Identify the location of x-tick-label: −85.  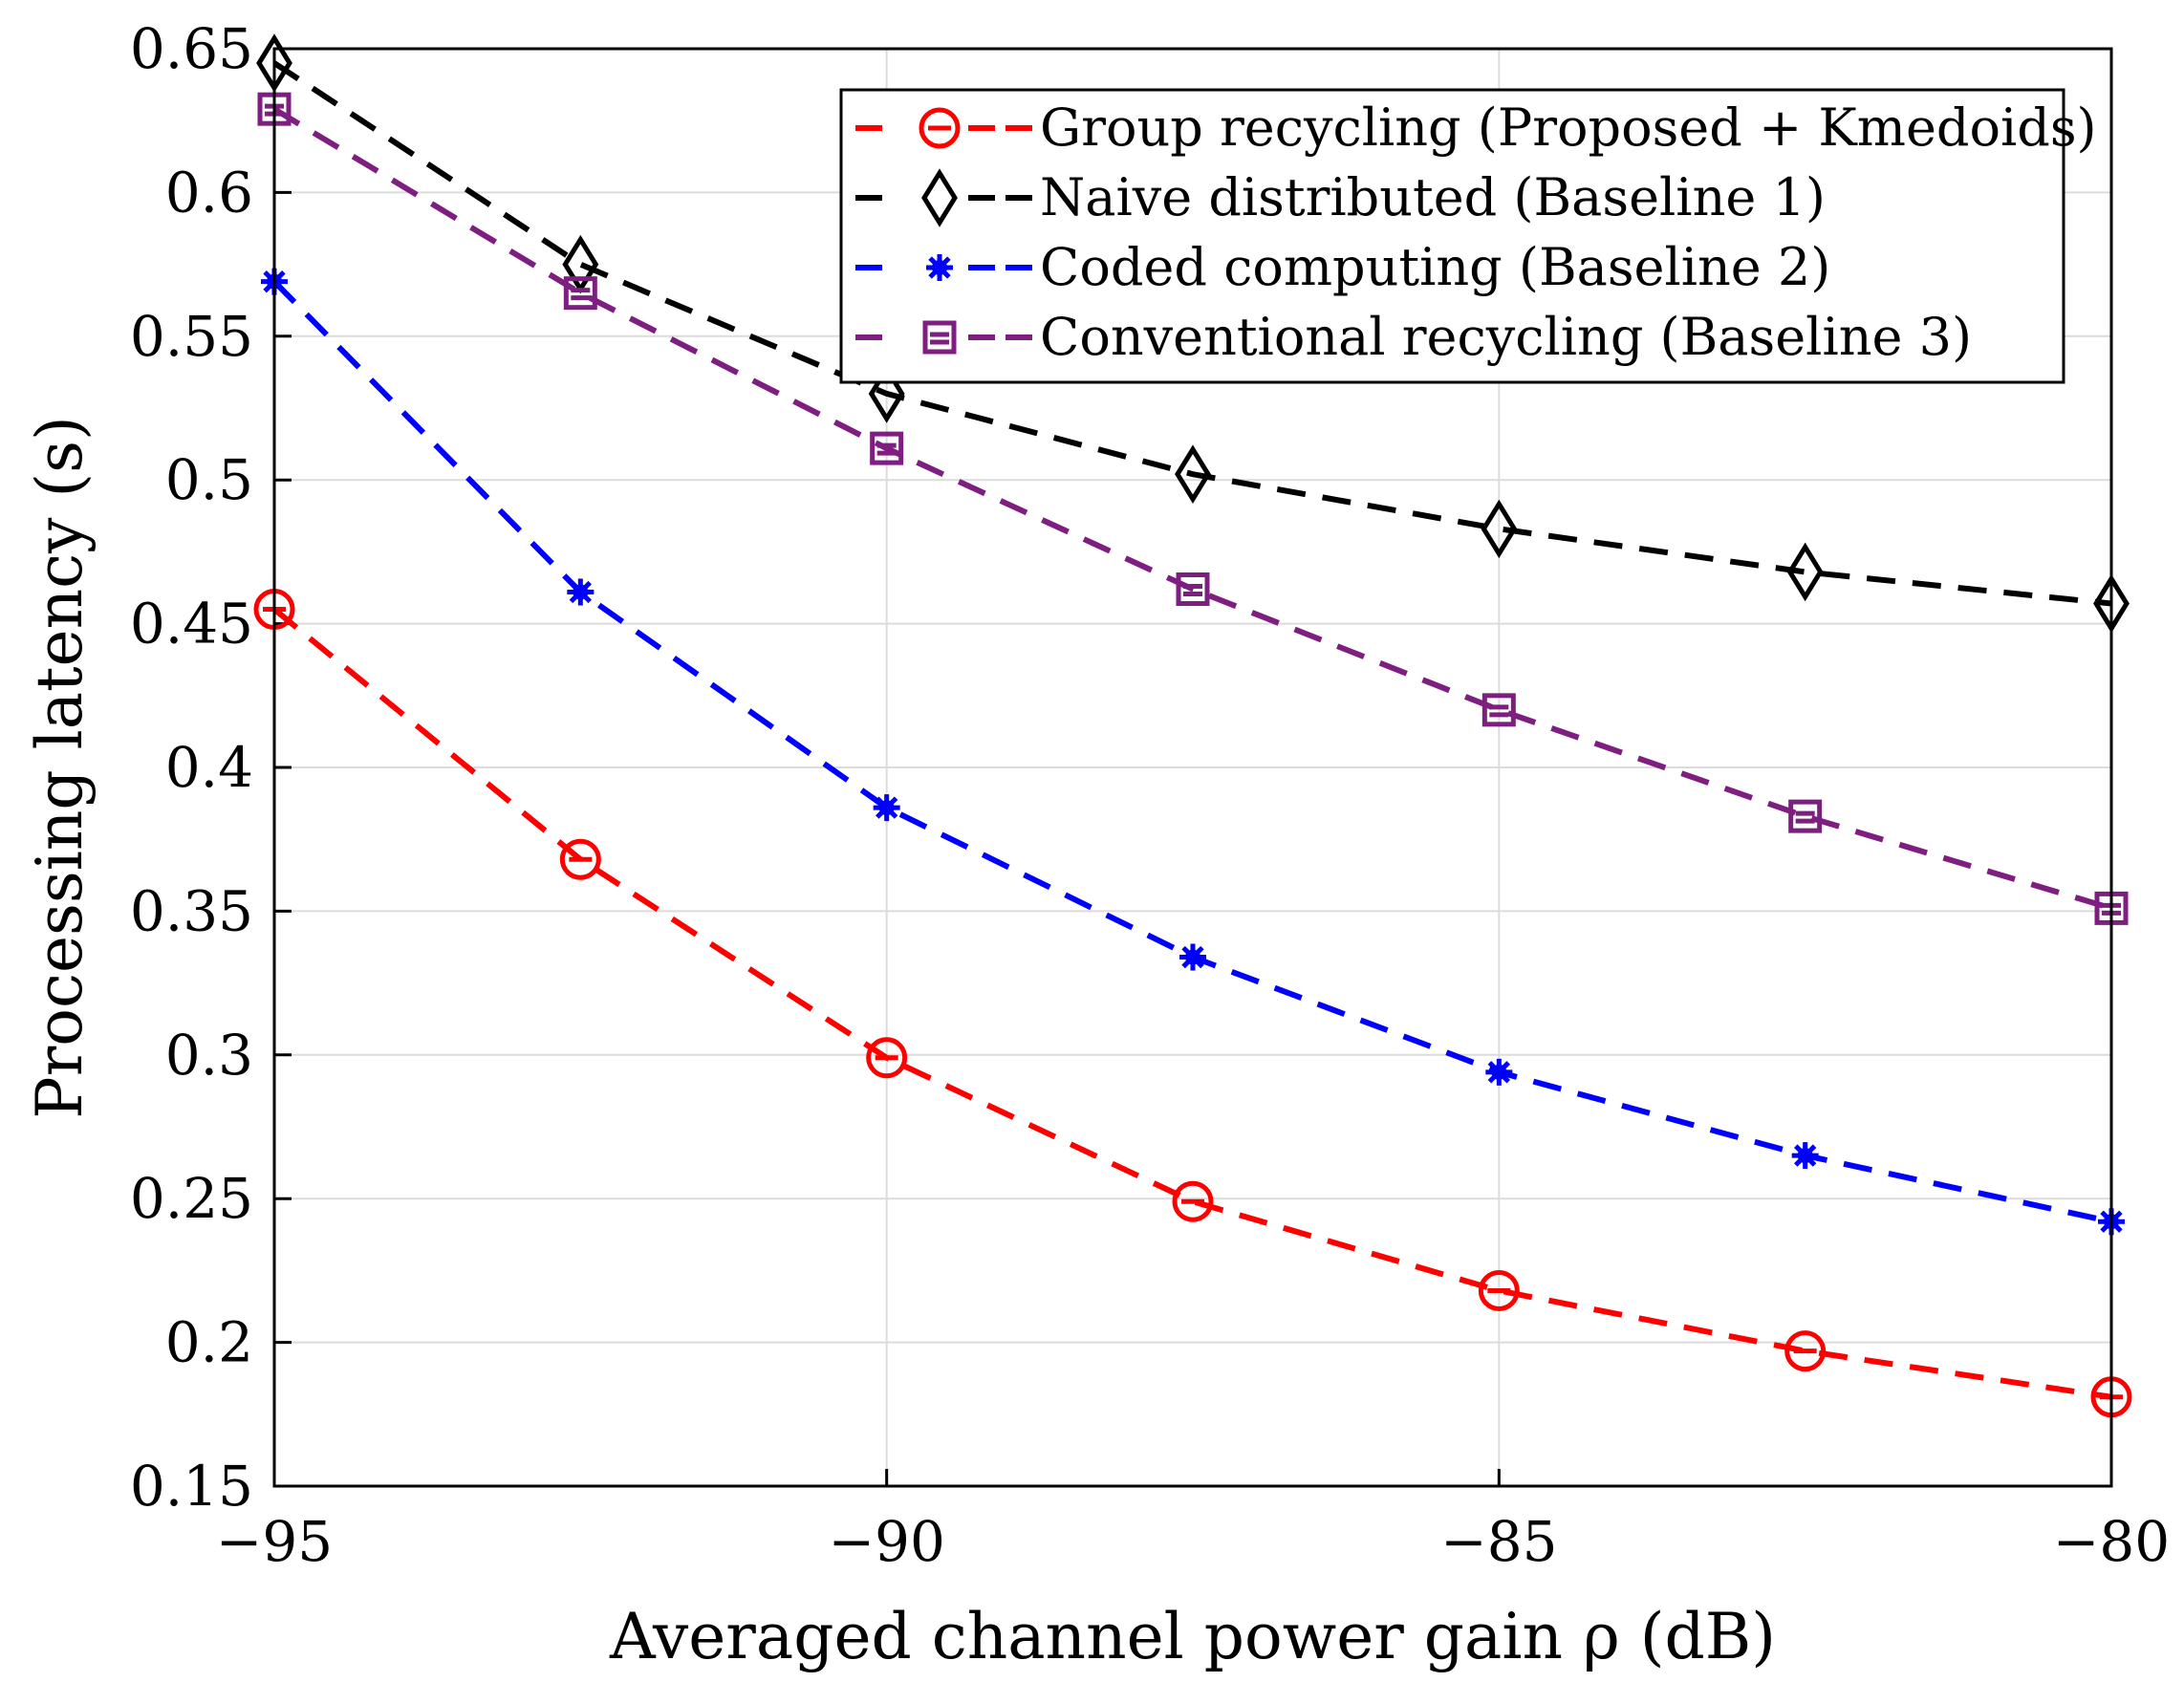
(1499, 1541).